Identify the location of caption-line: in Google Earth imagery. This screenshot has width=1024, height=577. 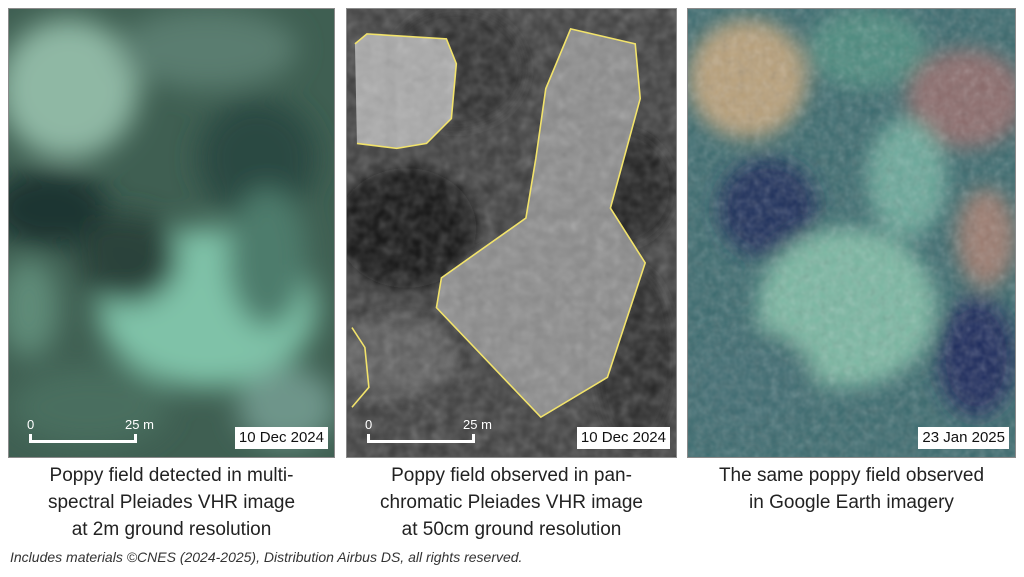
(851, 502).